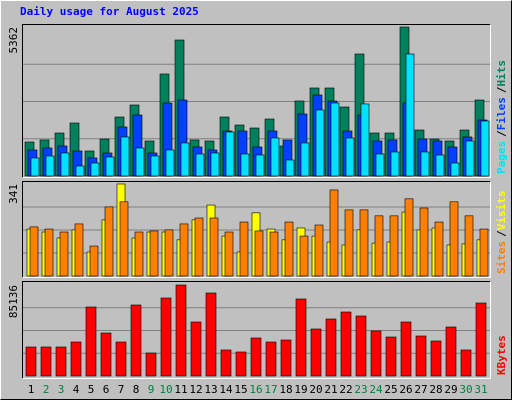 The width and height of the screenshot is (512, 400). Describe the element at coordinates (165, 389) in the screenshot. I see `x-tick-label: 10` at that location.